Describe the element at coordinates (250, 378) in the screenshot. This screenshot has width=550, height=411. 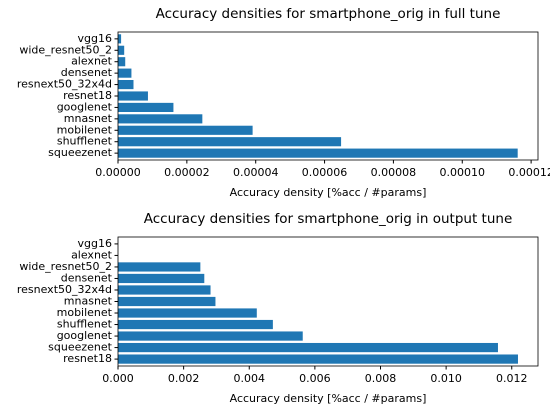
I see `x-tick-label: 0.004` at that location.